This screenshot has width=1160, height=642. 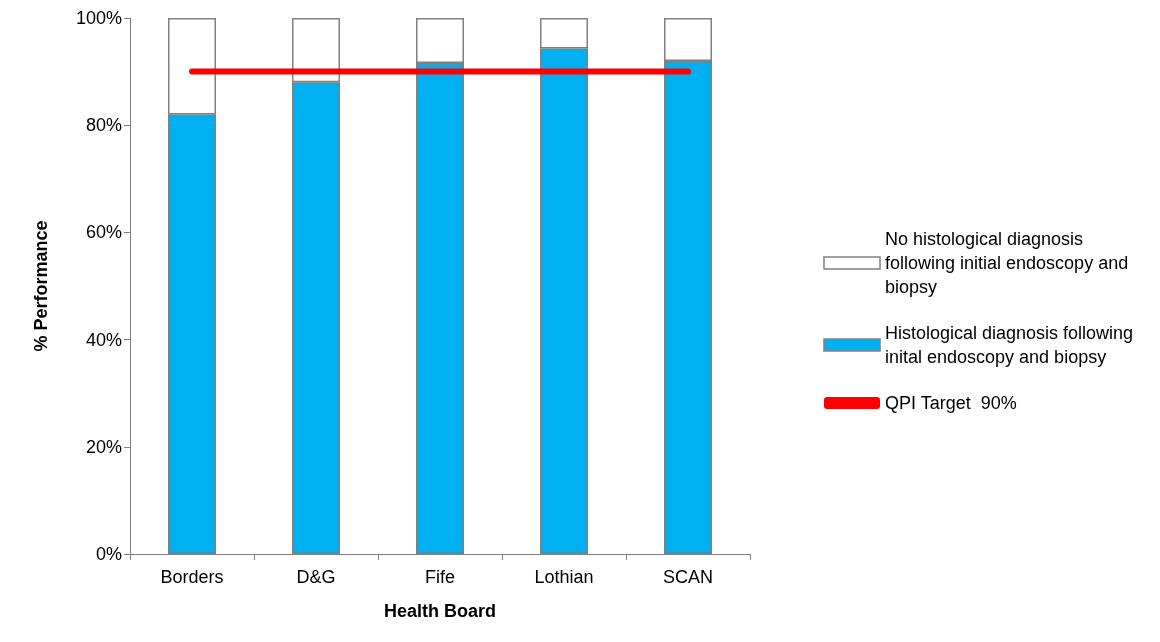 What do you see at coordinates (1009, 263) in the screenshot?
I see `legend-label: No histological diagnosis following initial endoscopy and biopsy` at bounding box center [1009, 263].